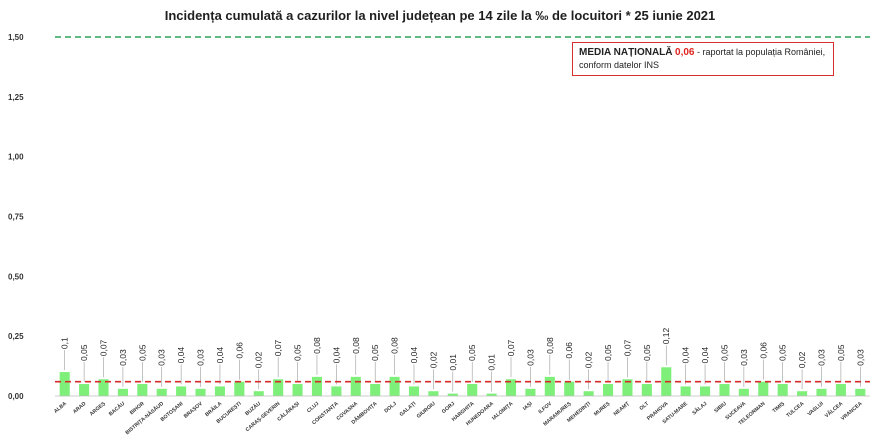  I want to click on x-tick-label: CĂLĂRAȘI, so click(288, 411).